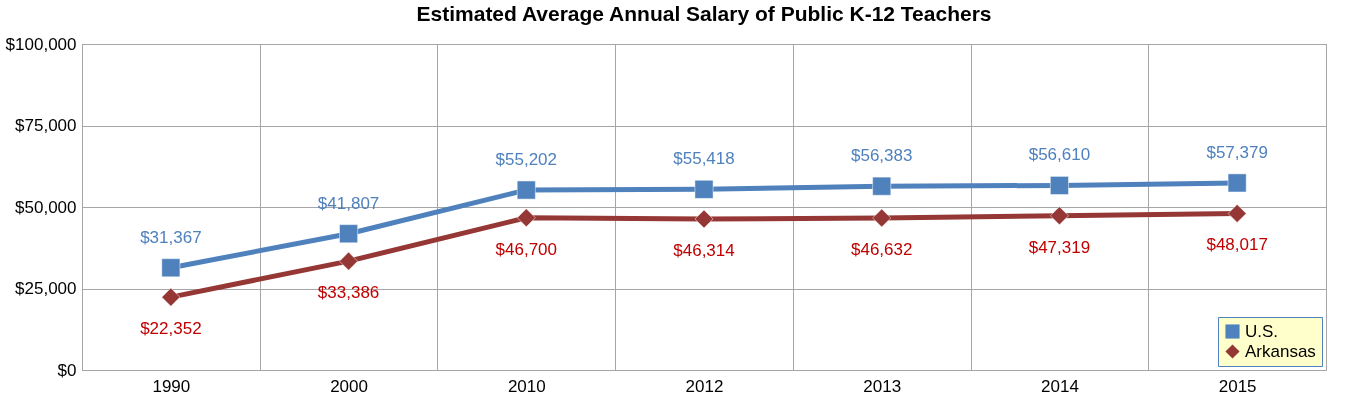 This screenshot has height=406, width=1346. What do you see at coordinates (526, 386) in the screenshot?
I see `x-tick-label: 2010` at bounding box center [526, 386].